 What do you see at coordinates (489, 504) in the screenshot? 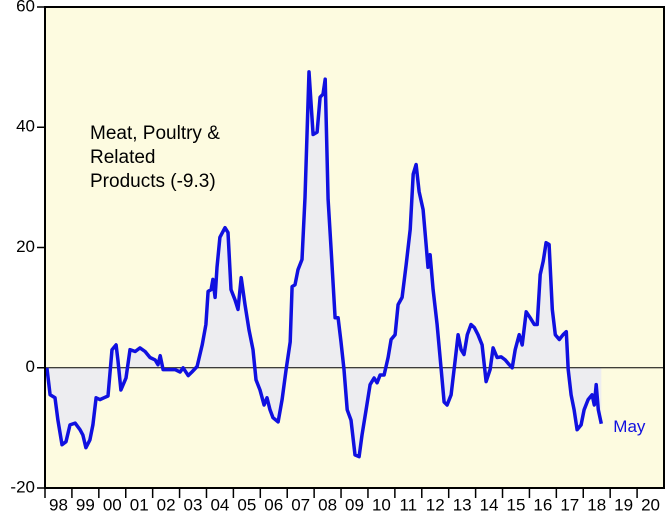
I see `x-tick-label: 14` at bounding box center [489, 504].